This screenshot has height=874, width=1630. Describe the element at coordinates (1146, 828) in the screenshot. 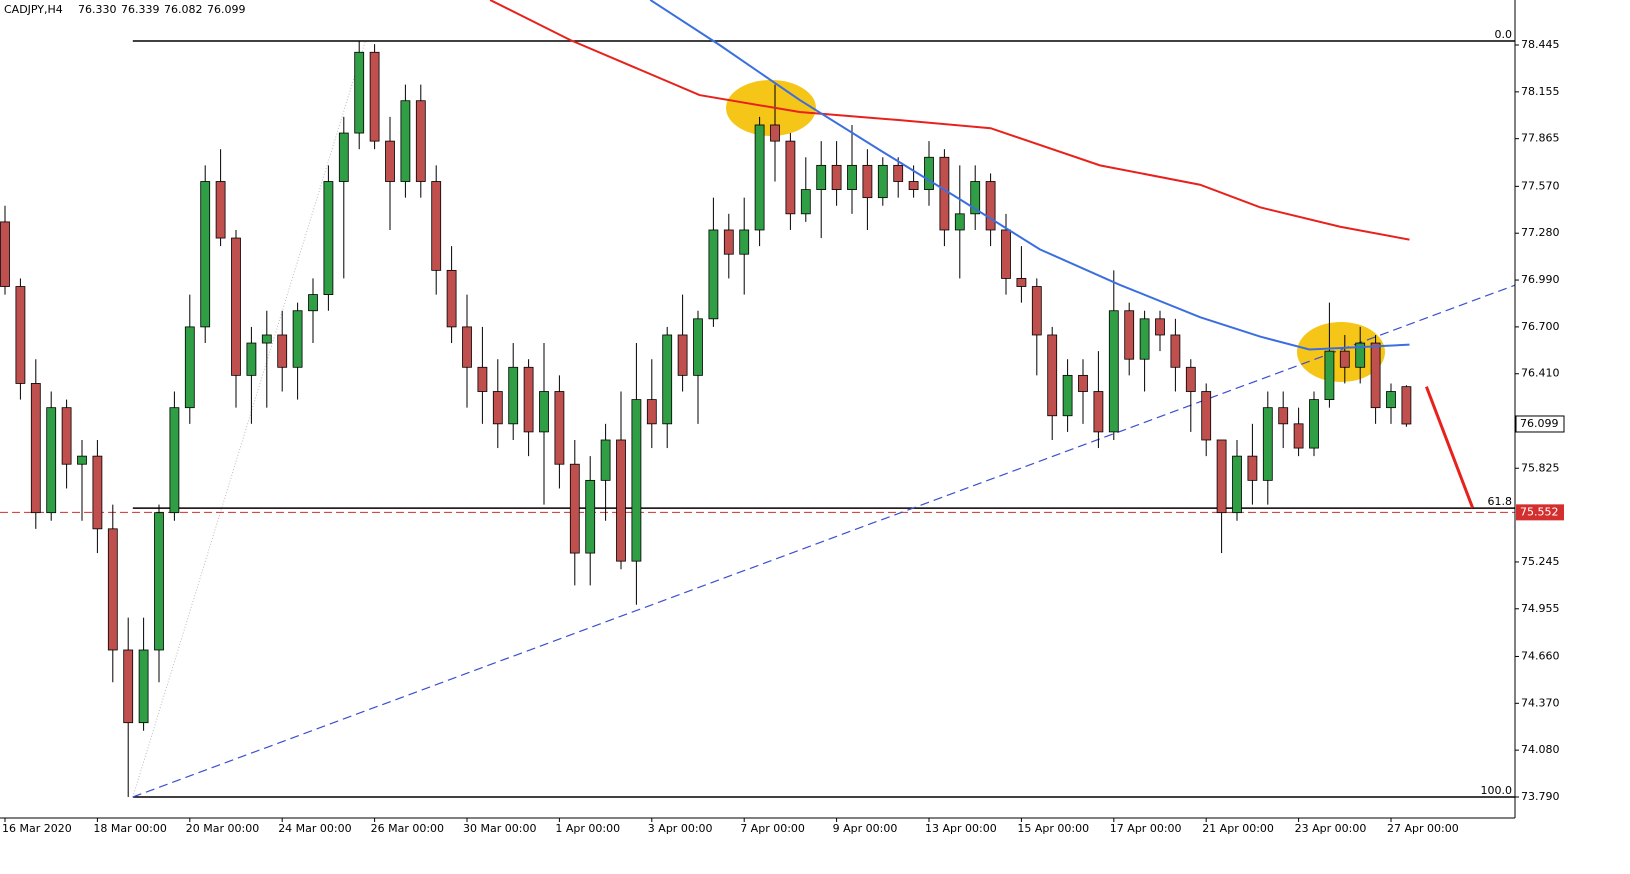

I see `x-tick-label: 17 Apr 00:00` at that location.